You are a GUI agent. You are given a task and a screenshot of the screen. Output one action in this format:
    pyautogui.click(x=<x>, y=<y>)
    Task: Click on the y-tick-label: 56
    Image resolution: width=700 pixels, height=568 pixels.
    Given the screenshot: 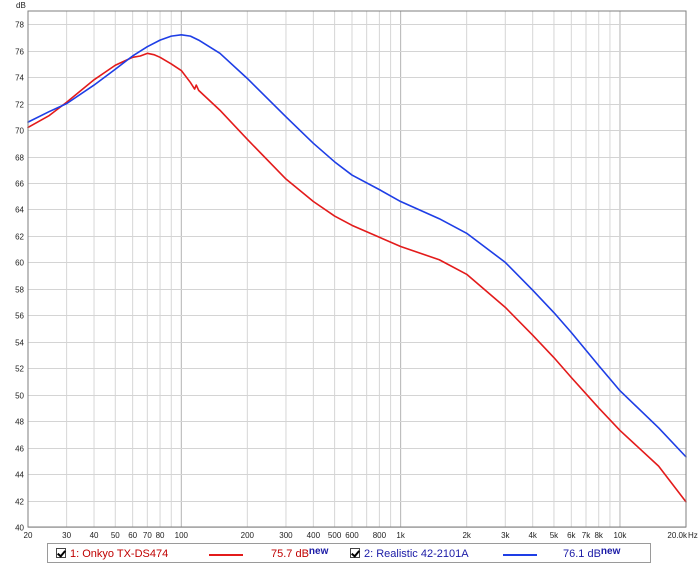 What is the action you would take?
    pyautogui.click(x=19, y=316)
    